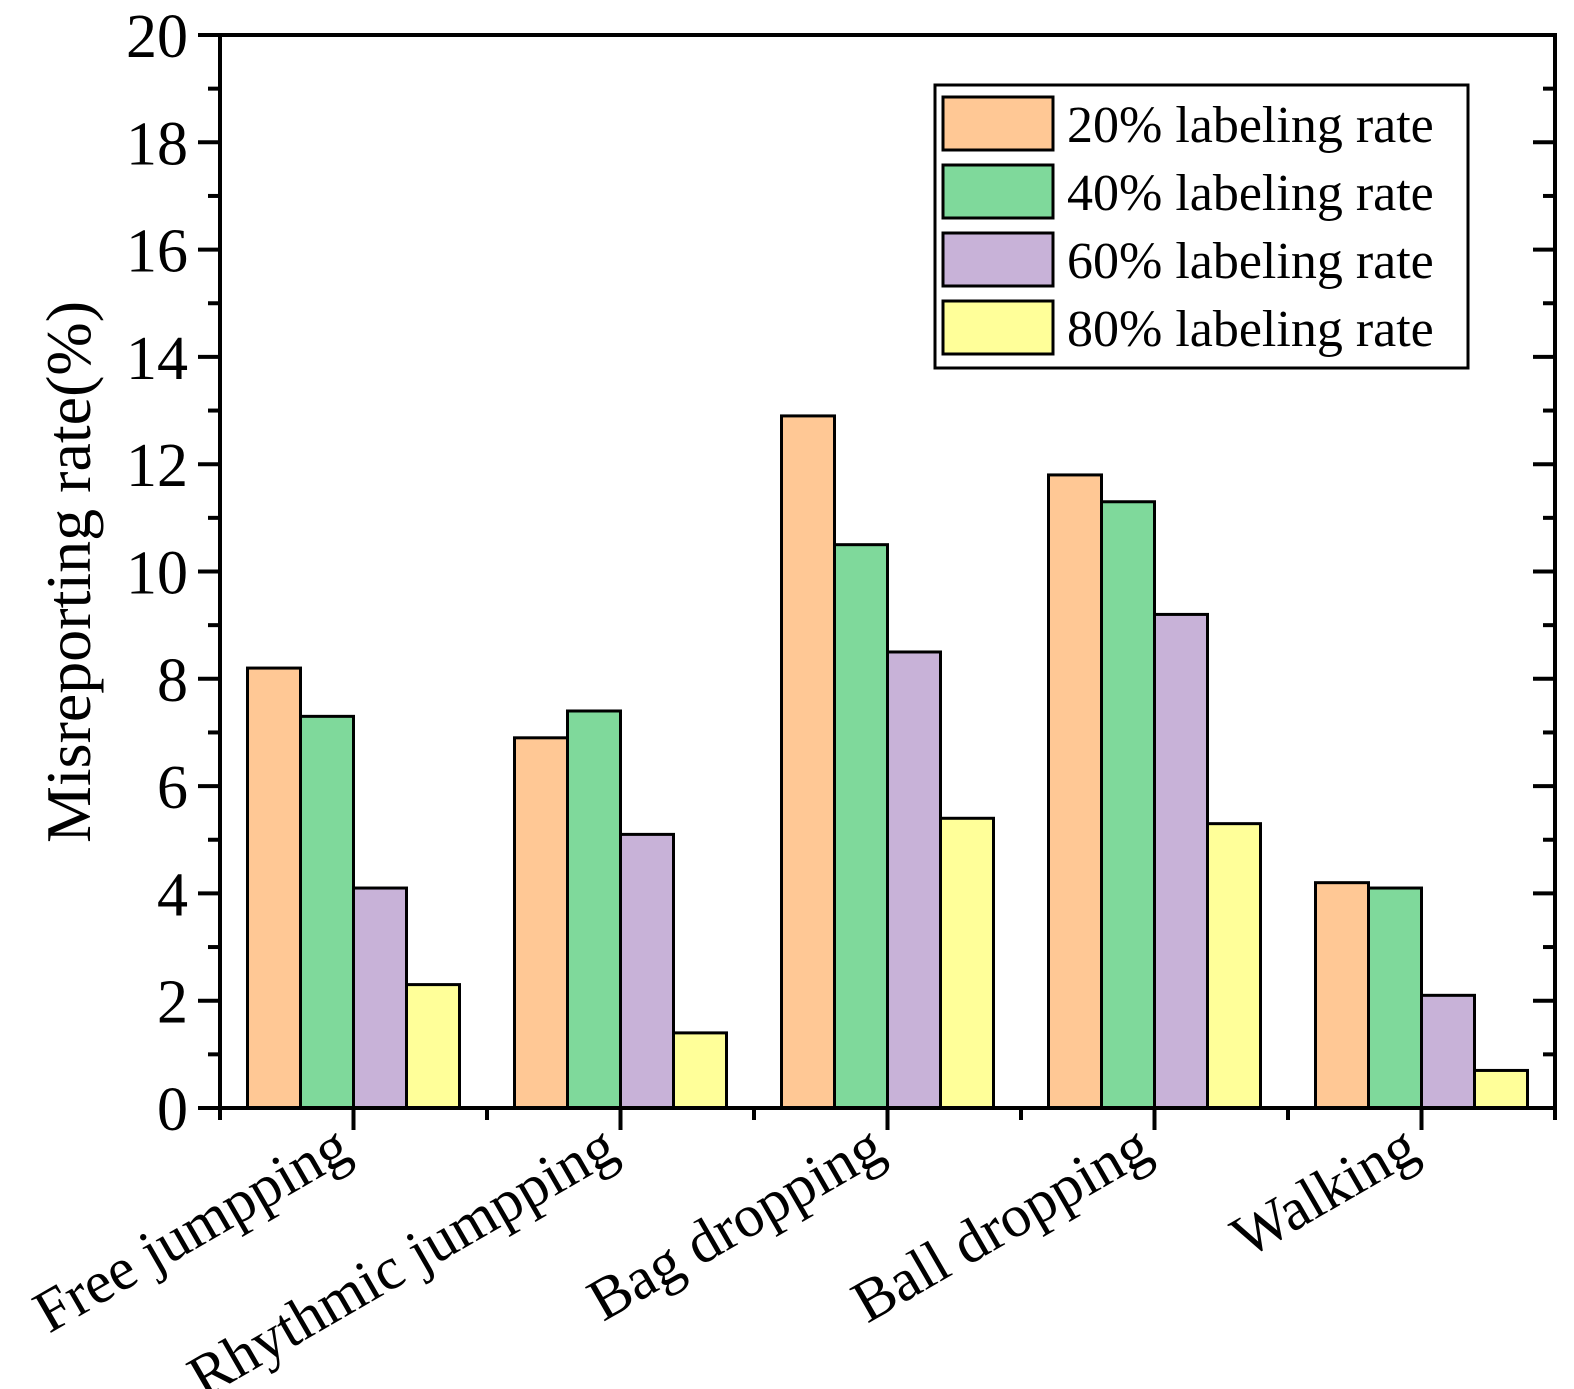 This screenshot has width=1574, height=1389. I want to click on y-tick-label: 4, so click(172, 895).